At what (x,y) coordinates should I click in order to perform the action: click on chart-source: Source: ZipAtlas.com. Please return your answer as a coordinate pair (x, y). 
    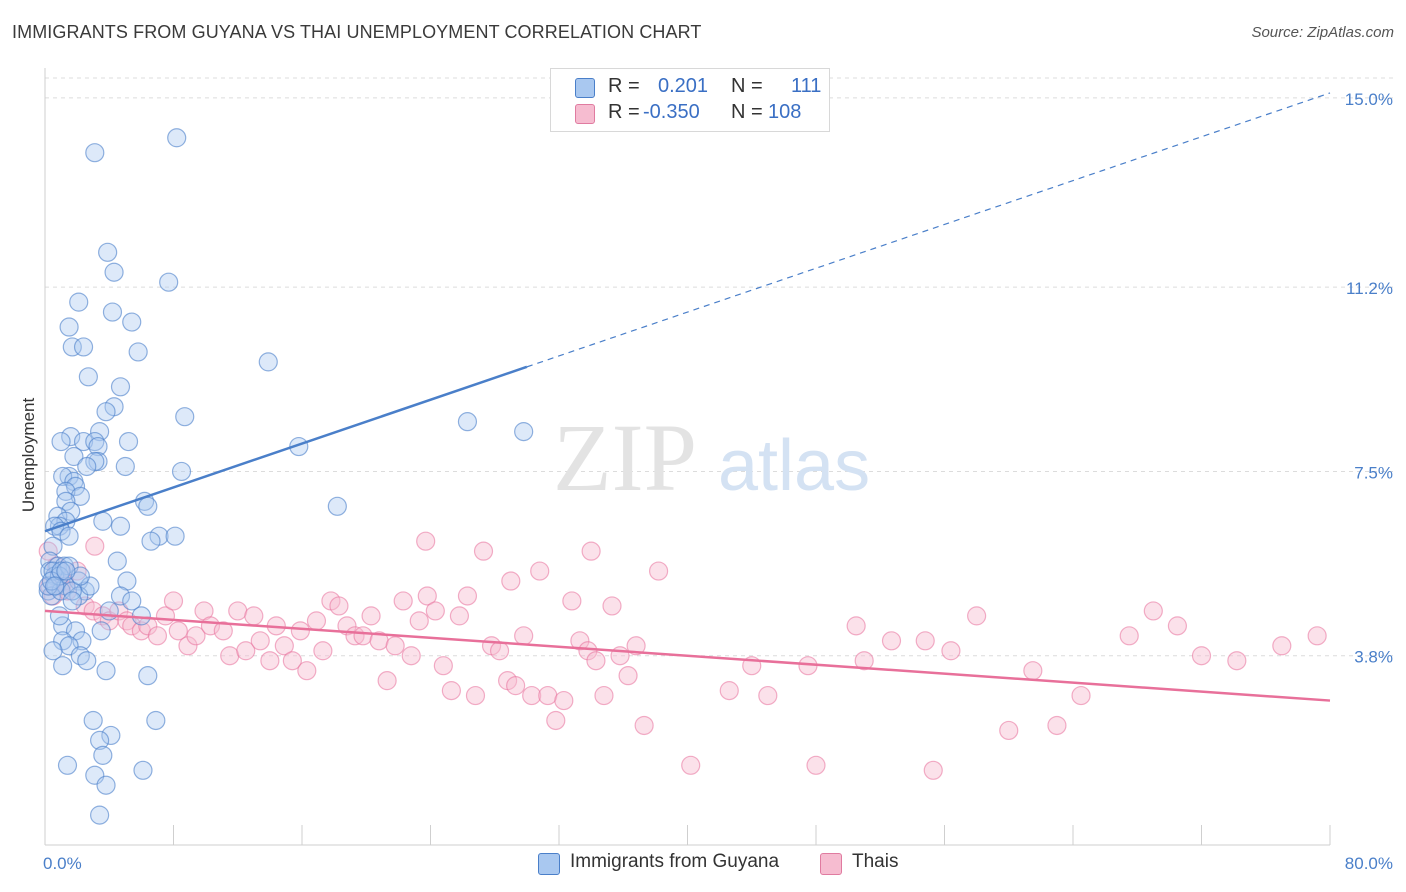
    Looking at the image, I should click on (1322, 32).